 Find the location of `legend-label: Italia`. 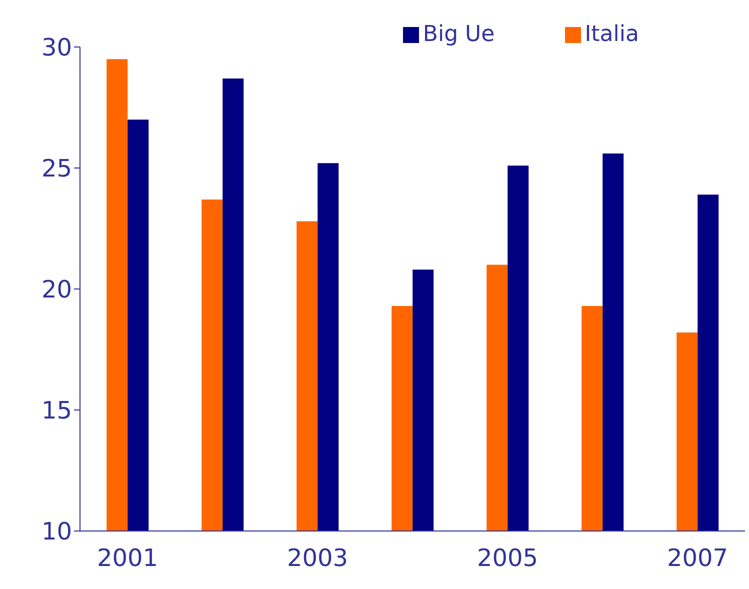

legend-label: Italia is located at coordinates (611, 34).